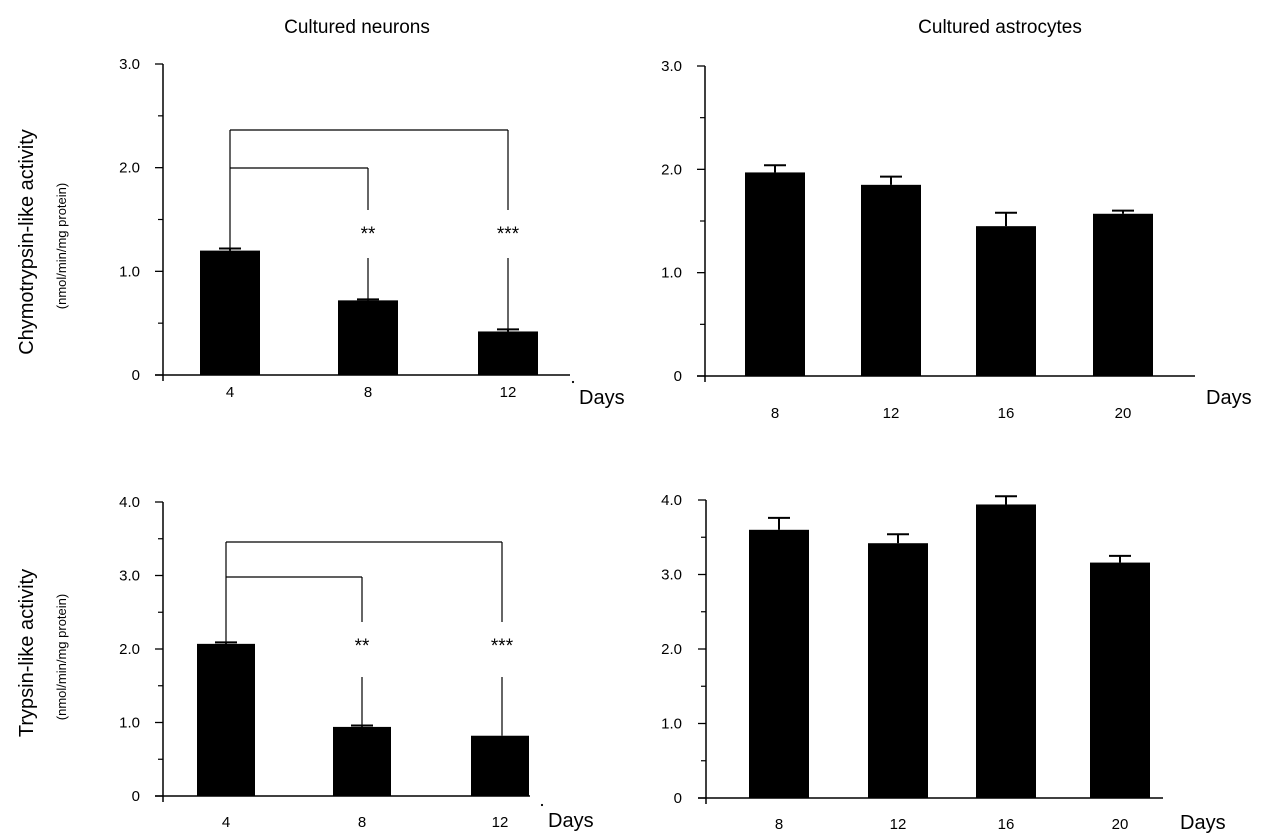 Image resolution: width=1271 pixels, height=839 pixels. I want to click on title-neurons: Cultured neurons, so click(357, 27).